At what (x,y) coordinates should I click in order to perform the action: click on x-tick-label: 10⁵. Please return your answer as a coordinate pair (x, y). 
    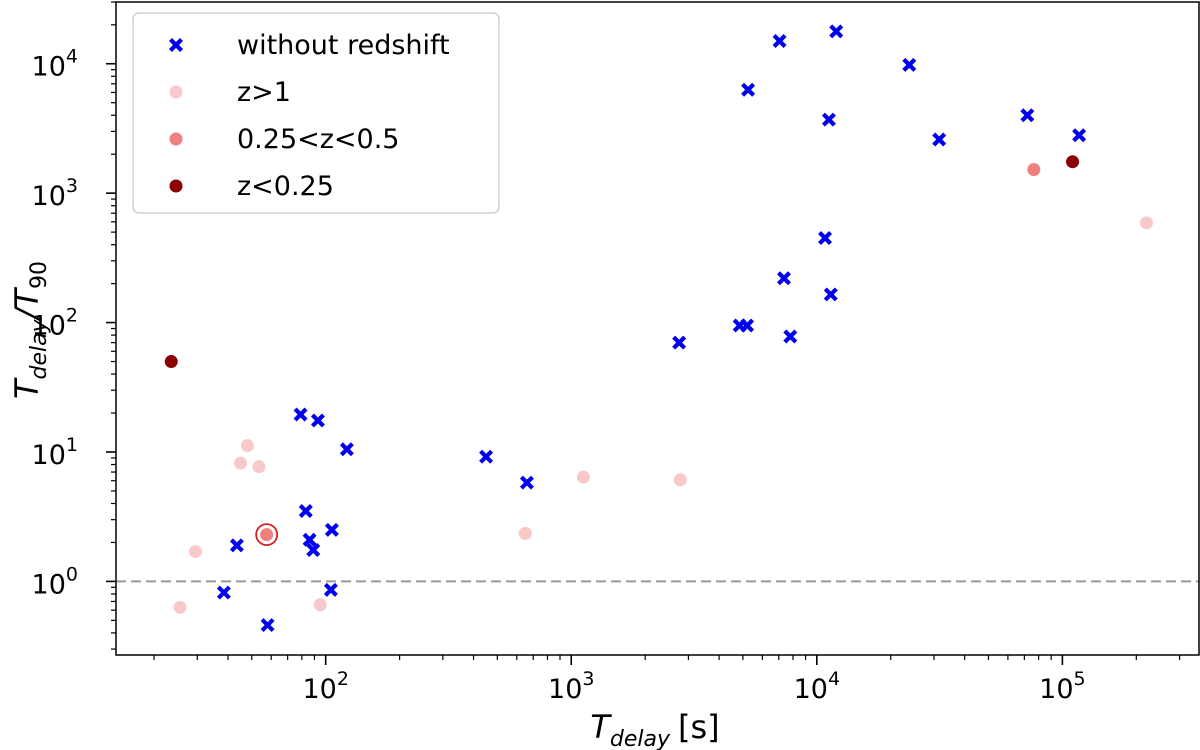
    Looking at the image, I should click on (1062, 686).